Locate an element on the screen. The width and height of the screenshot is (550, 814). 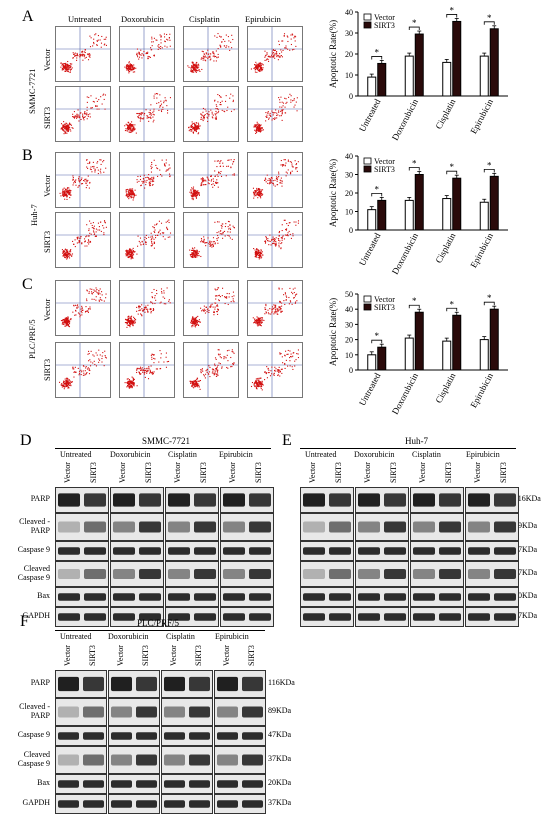
row-label-sirt3-b: SIRT3 is located at coordinates (47, 242).